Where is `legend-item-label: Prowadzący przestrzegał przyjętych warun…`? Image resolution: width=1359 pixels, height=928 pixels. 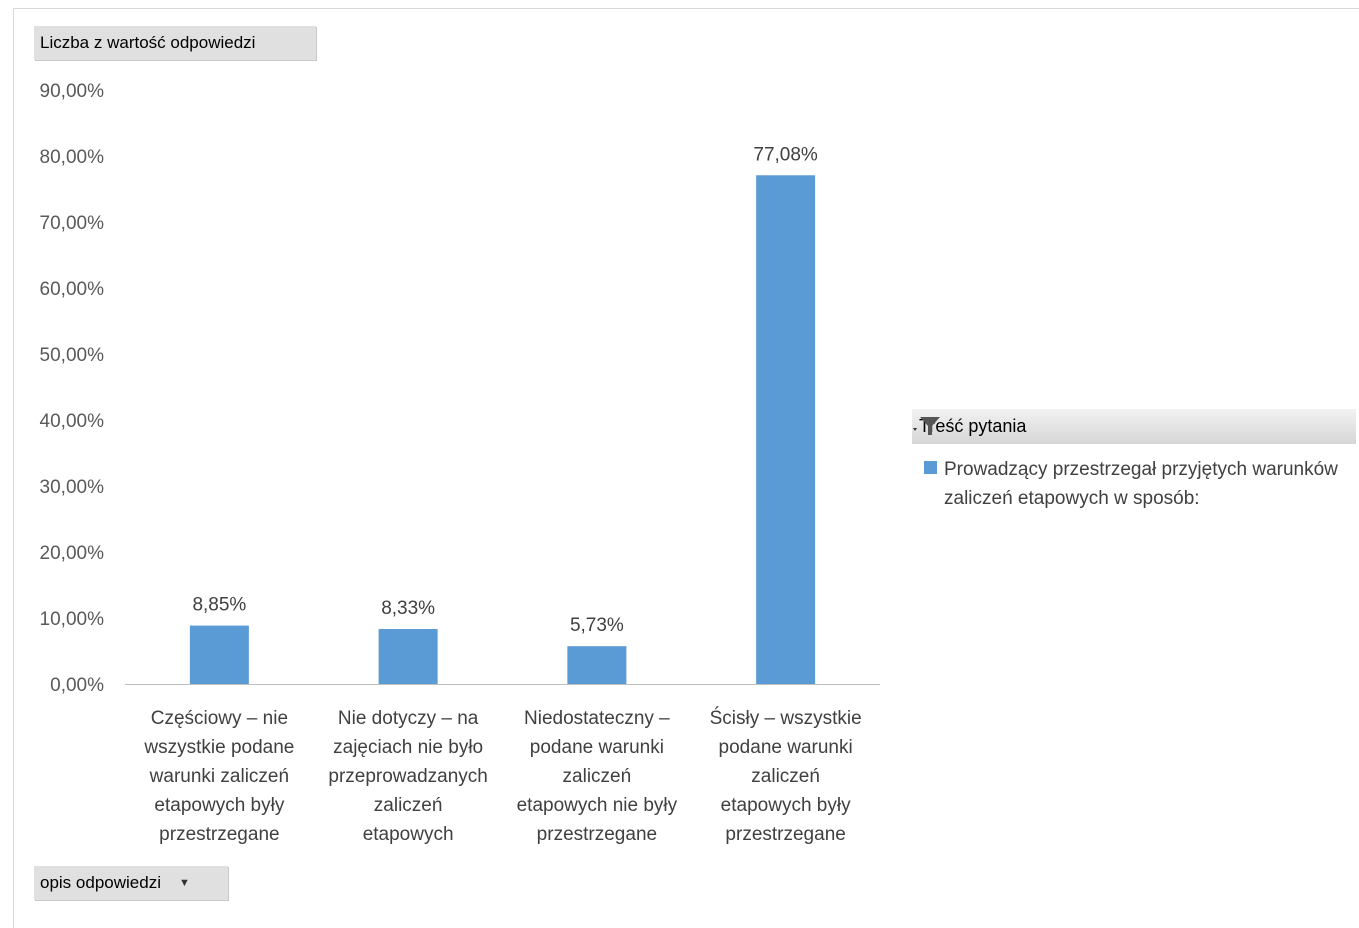
legend-item-label: Prowadzący przestrzegał przyjętych warun… is located at coordinates (1141, 484).